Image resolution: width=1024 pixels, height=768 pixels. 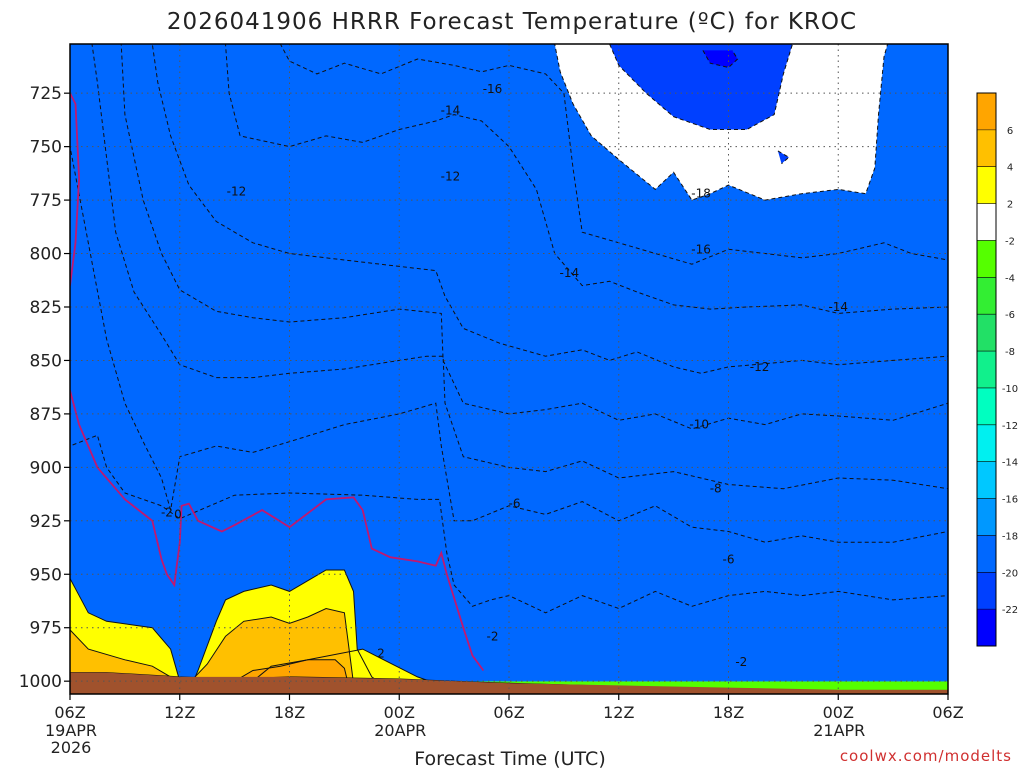 What do you see at coordinates (178, 514) in the screenshot?
I see `contour-label: 0` at bounding box center [178, 514].